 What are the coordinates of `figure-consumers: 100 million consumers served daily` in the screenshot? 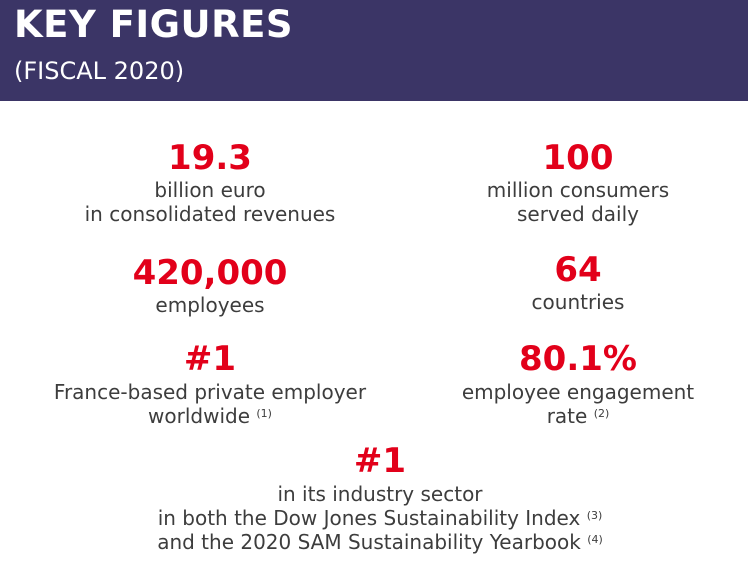 It's located at (574, 182).